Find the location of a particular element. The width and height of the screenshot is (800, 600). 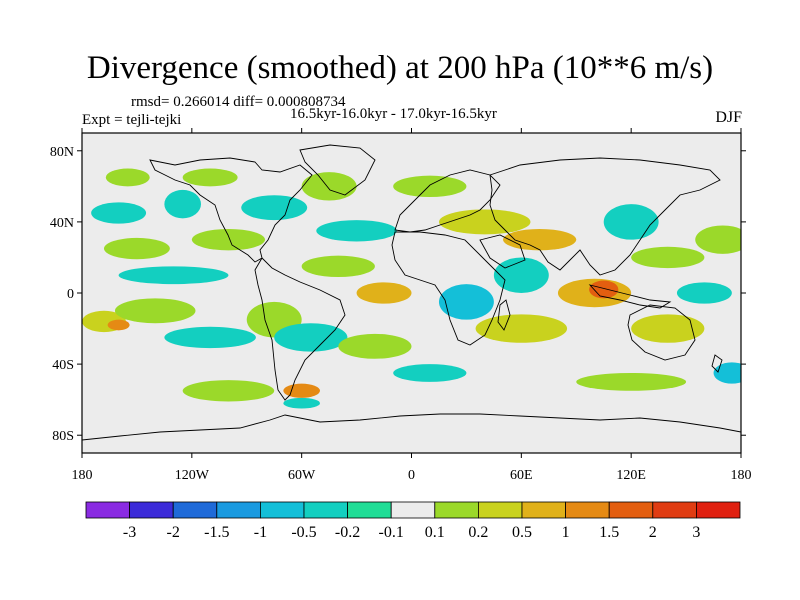

colorbar-level-label: 0.2 is located at coordinates (478, 532).